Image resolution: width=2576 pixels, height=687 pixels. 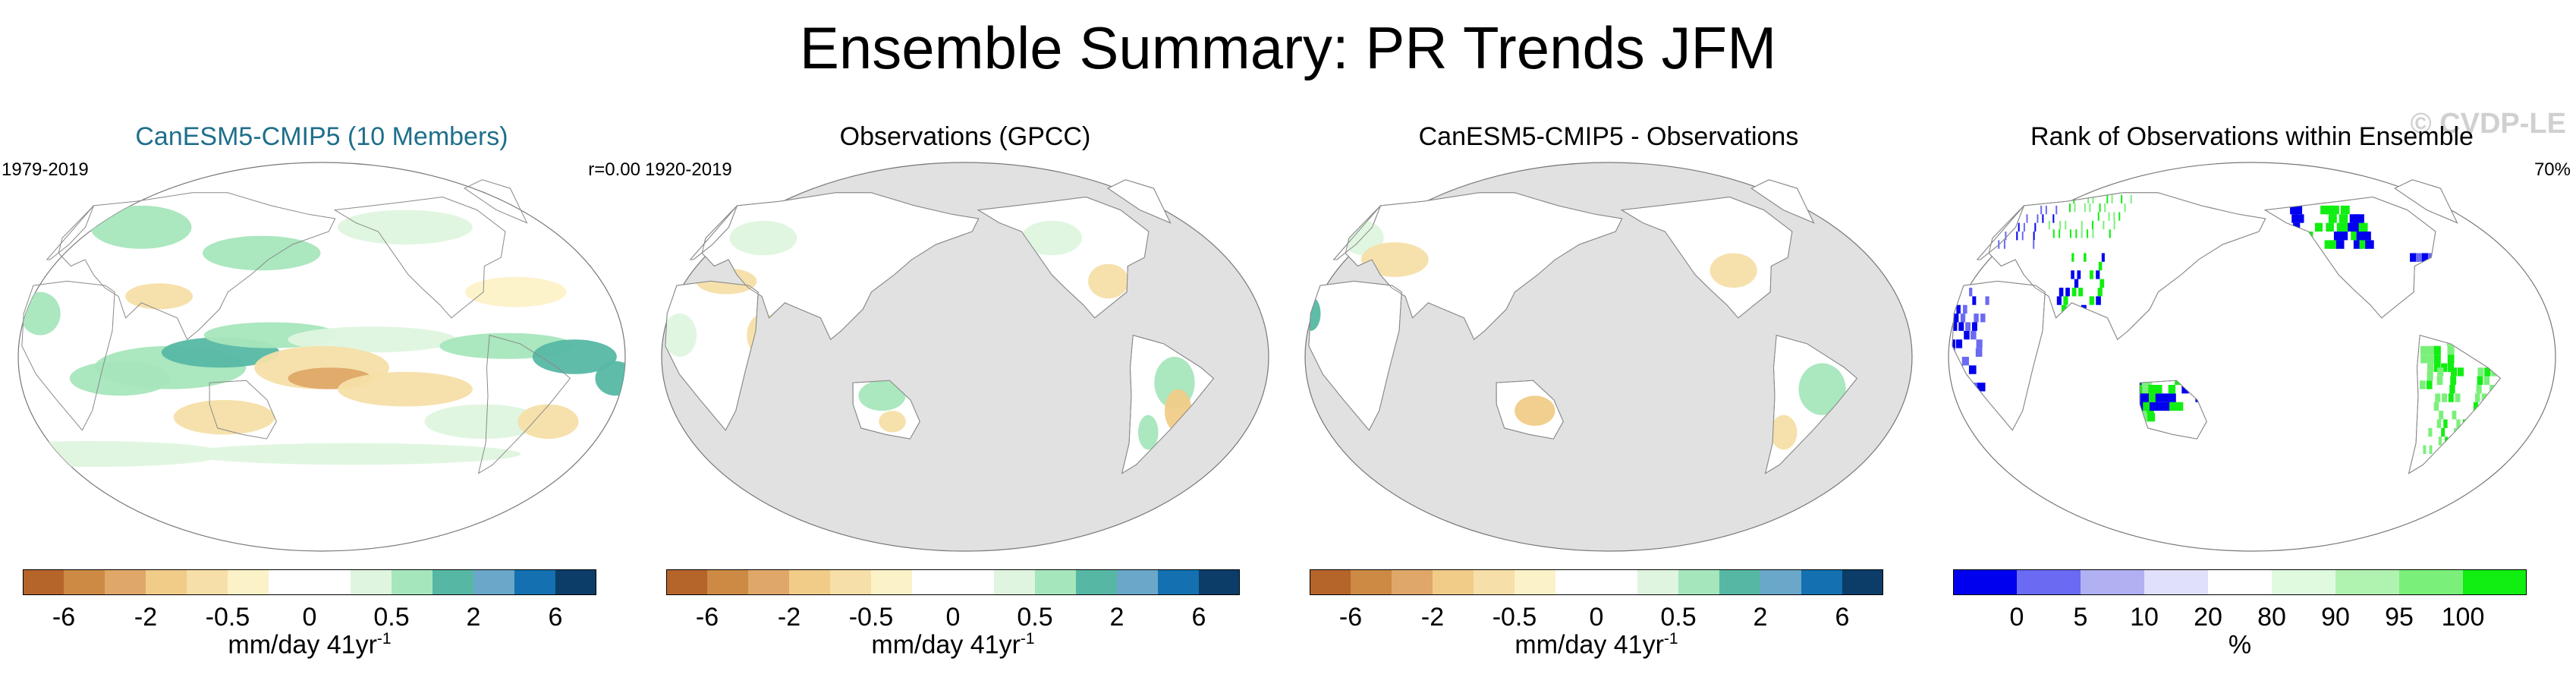 What do you see at coordinates (1530, 410) in the screenshot?
I see `coastline-australia` at bounding box center [1530, 410].